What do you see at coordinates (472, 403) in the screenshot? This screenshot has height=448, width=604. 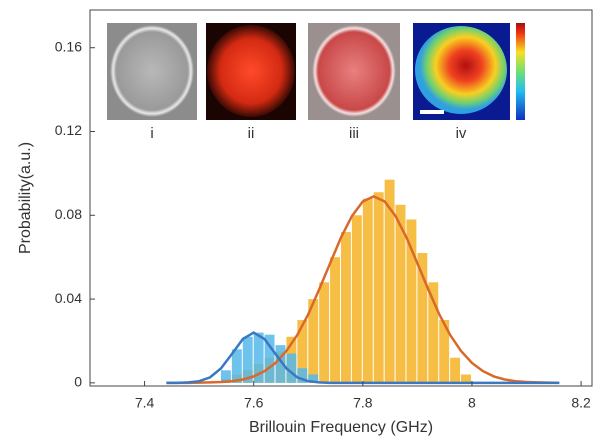 I see `x-tick-label: 8` at bounding box center [472, 403].